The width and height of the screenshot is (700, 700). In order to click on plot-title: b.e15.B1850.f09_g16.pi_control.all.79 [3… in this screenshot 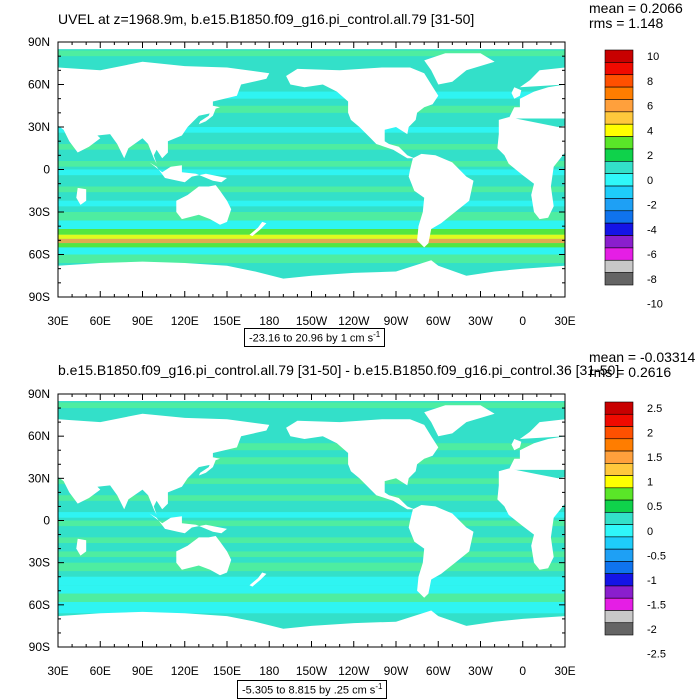, I will do `click(339, 370)`.